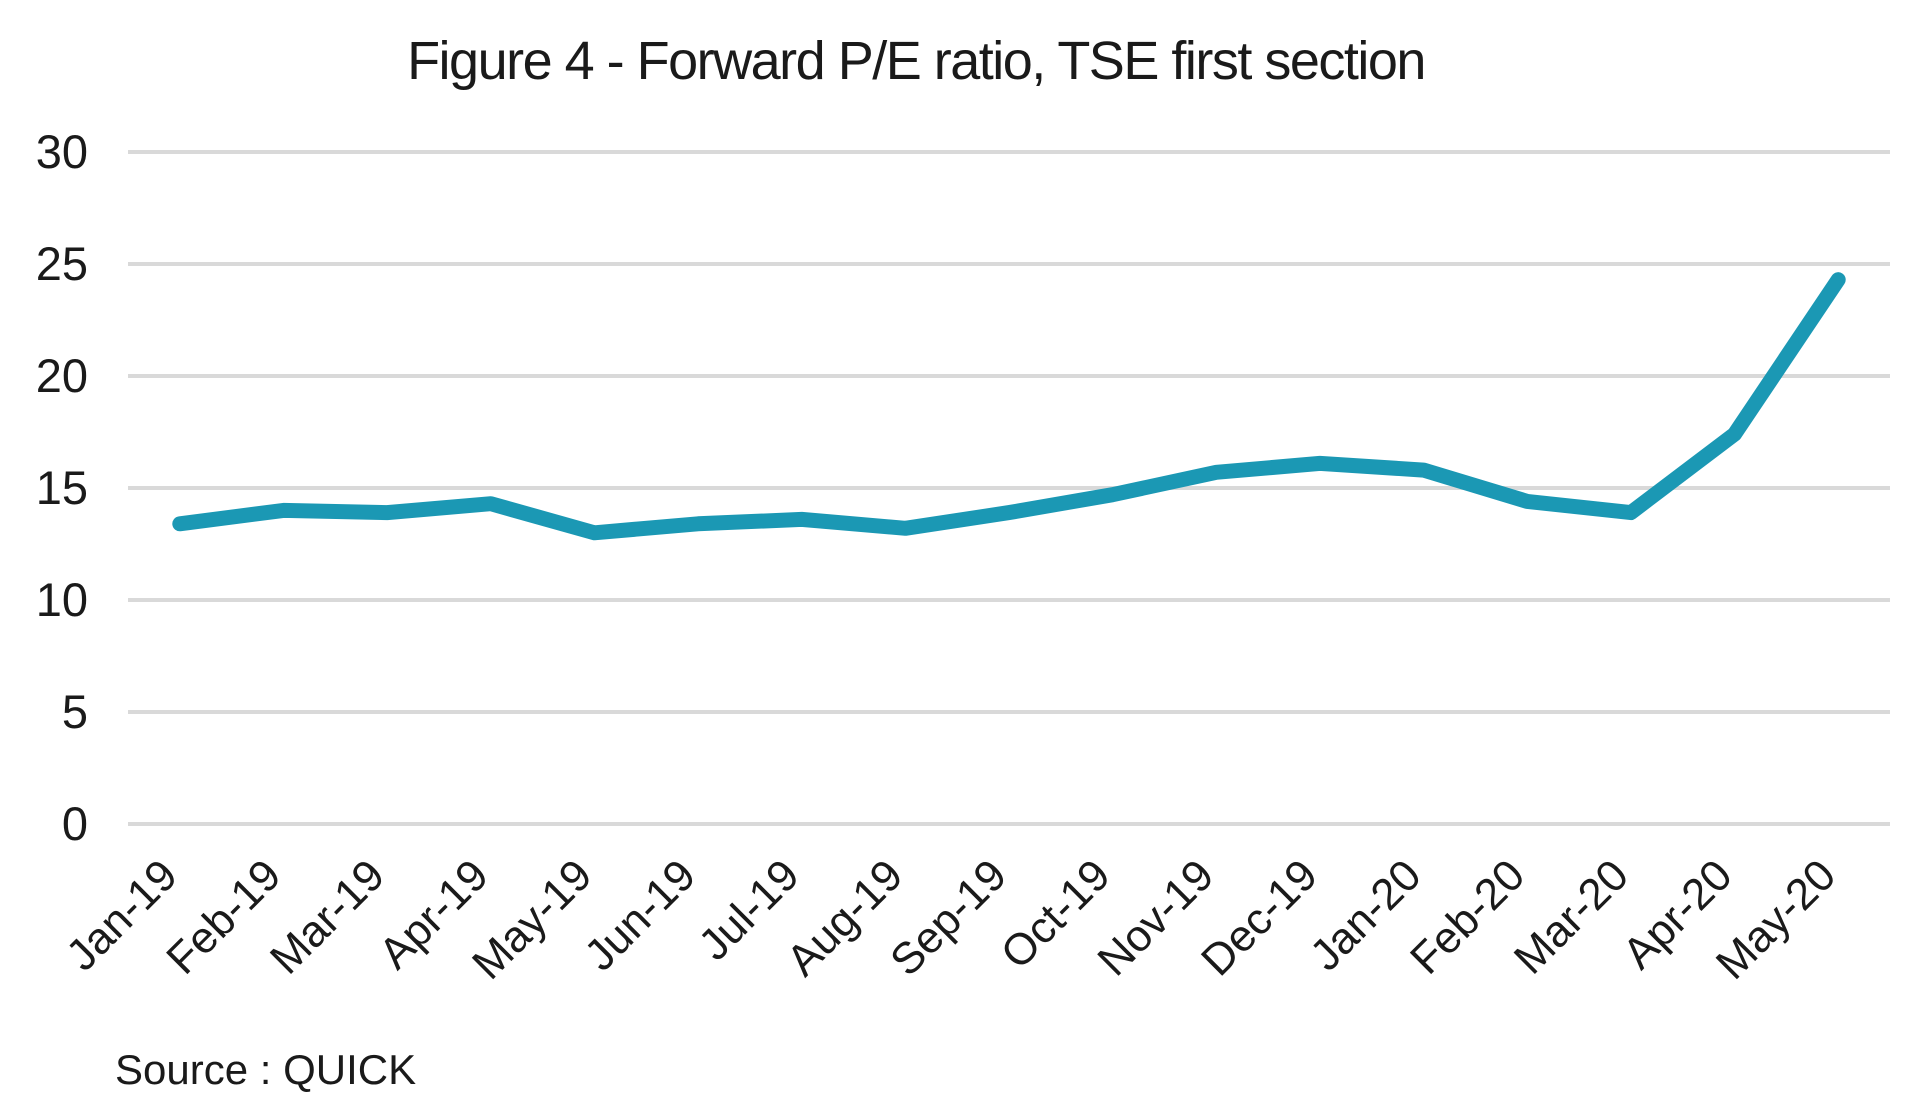 This screenshot has height=1098, width=1920. Describe the element at coordinates (1571, 916) in the screenshot. I see `x-axis-tick-label: Mar-20` at that location.